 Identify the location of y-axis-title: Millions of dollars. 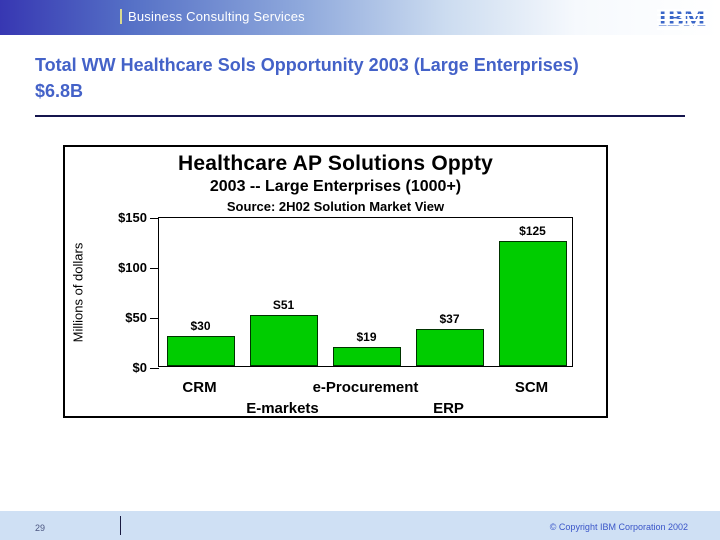
(78, 292).